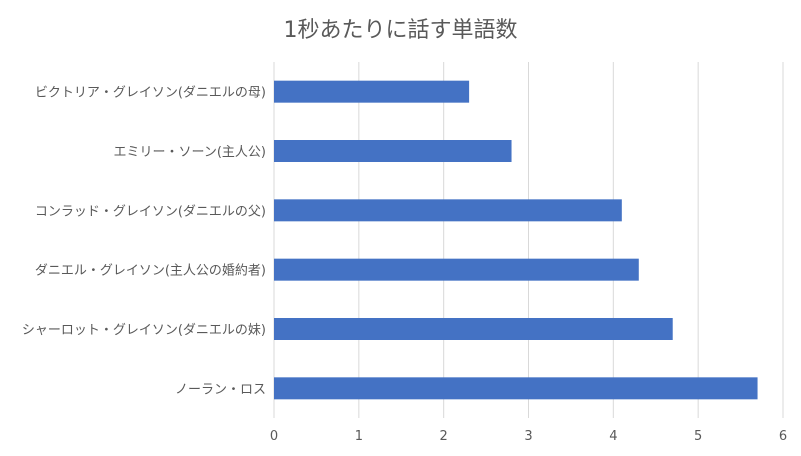 The height and width of the screenshot is (456, 801). What do you see at coordinates (274, 436) in the screenshot?
I see `x-tick-label: 0` at bounding box center [274, 436].